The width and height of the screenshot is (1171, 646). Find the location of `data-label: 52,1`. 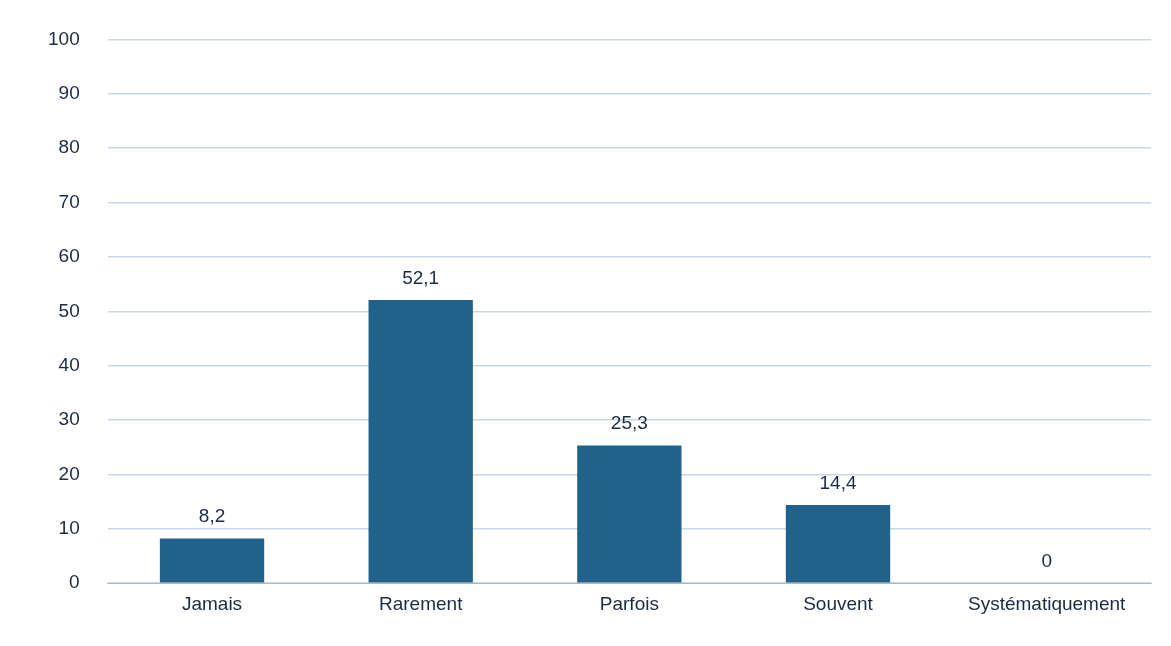

data-label: 52,1 is located at coordinates (421, 277).